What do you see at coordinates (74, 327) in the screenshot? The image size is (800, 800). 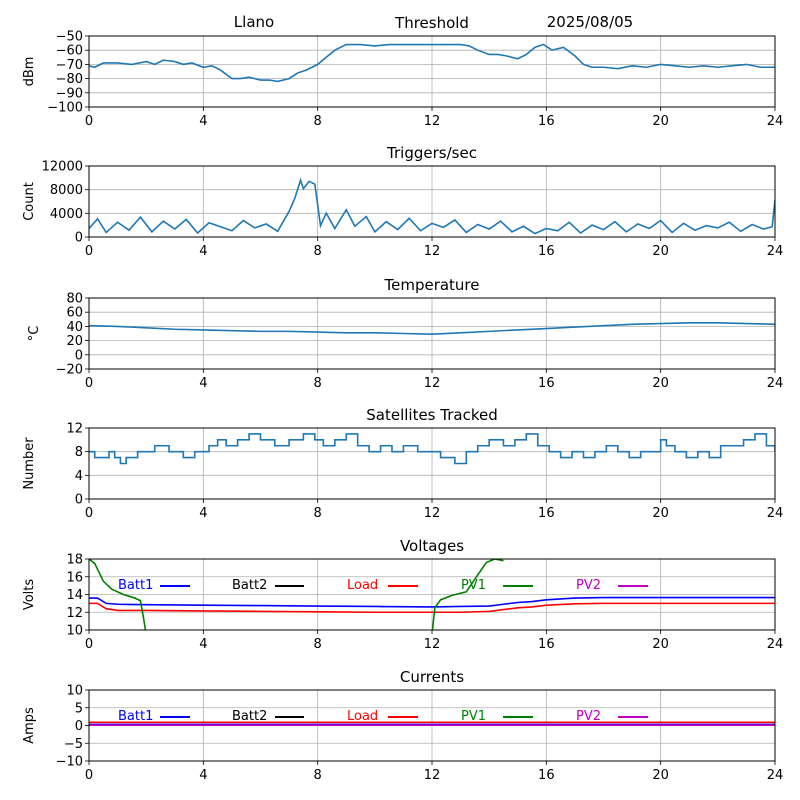 I see `y-tick-label: 40` at bounding box center [74, 327].